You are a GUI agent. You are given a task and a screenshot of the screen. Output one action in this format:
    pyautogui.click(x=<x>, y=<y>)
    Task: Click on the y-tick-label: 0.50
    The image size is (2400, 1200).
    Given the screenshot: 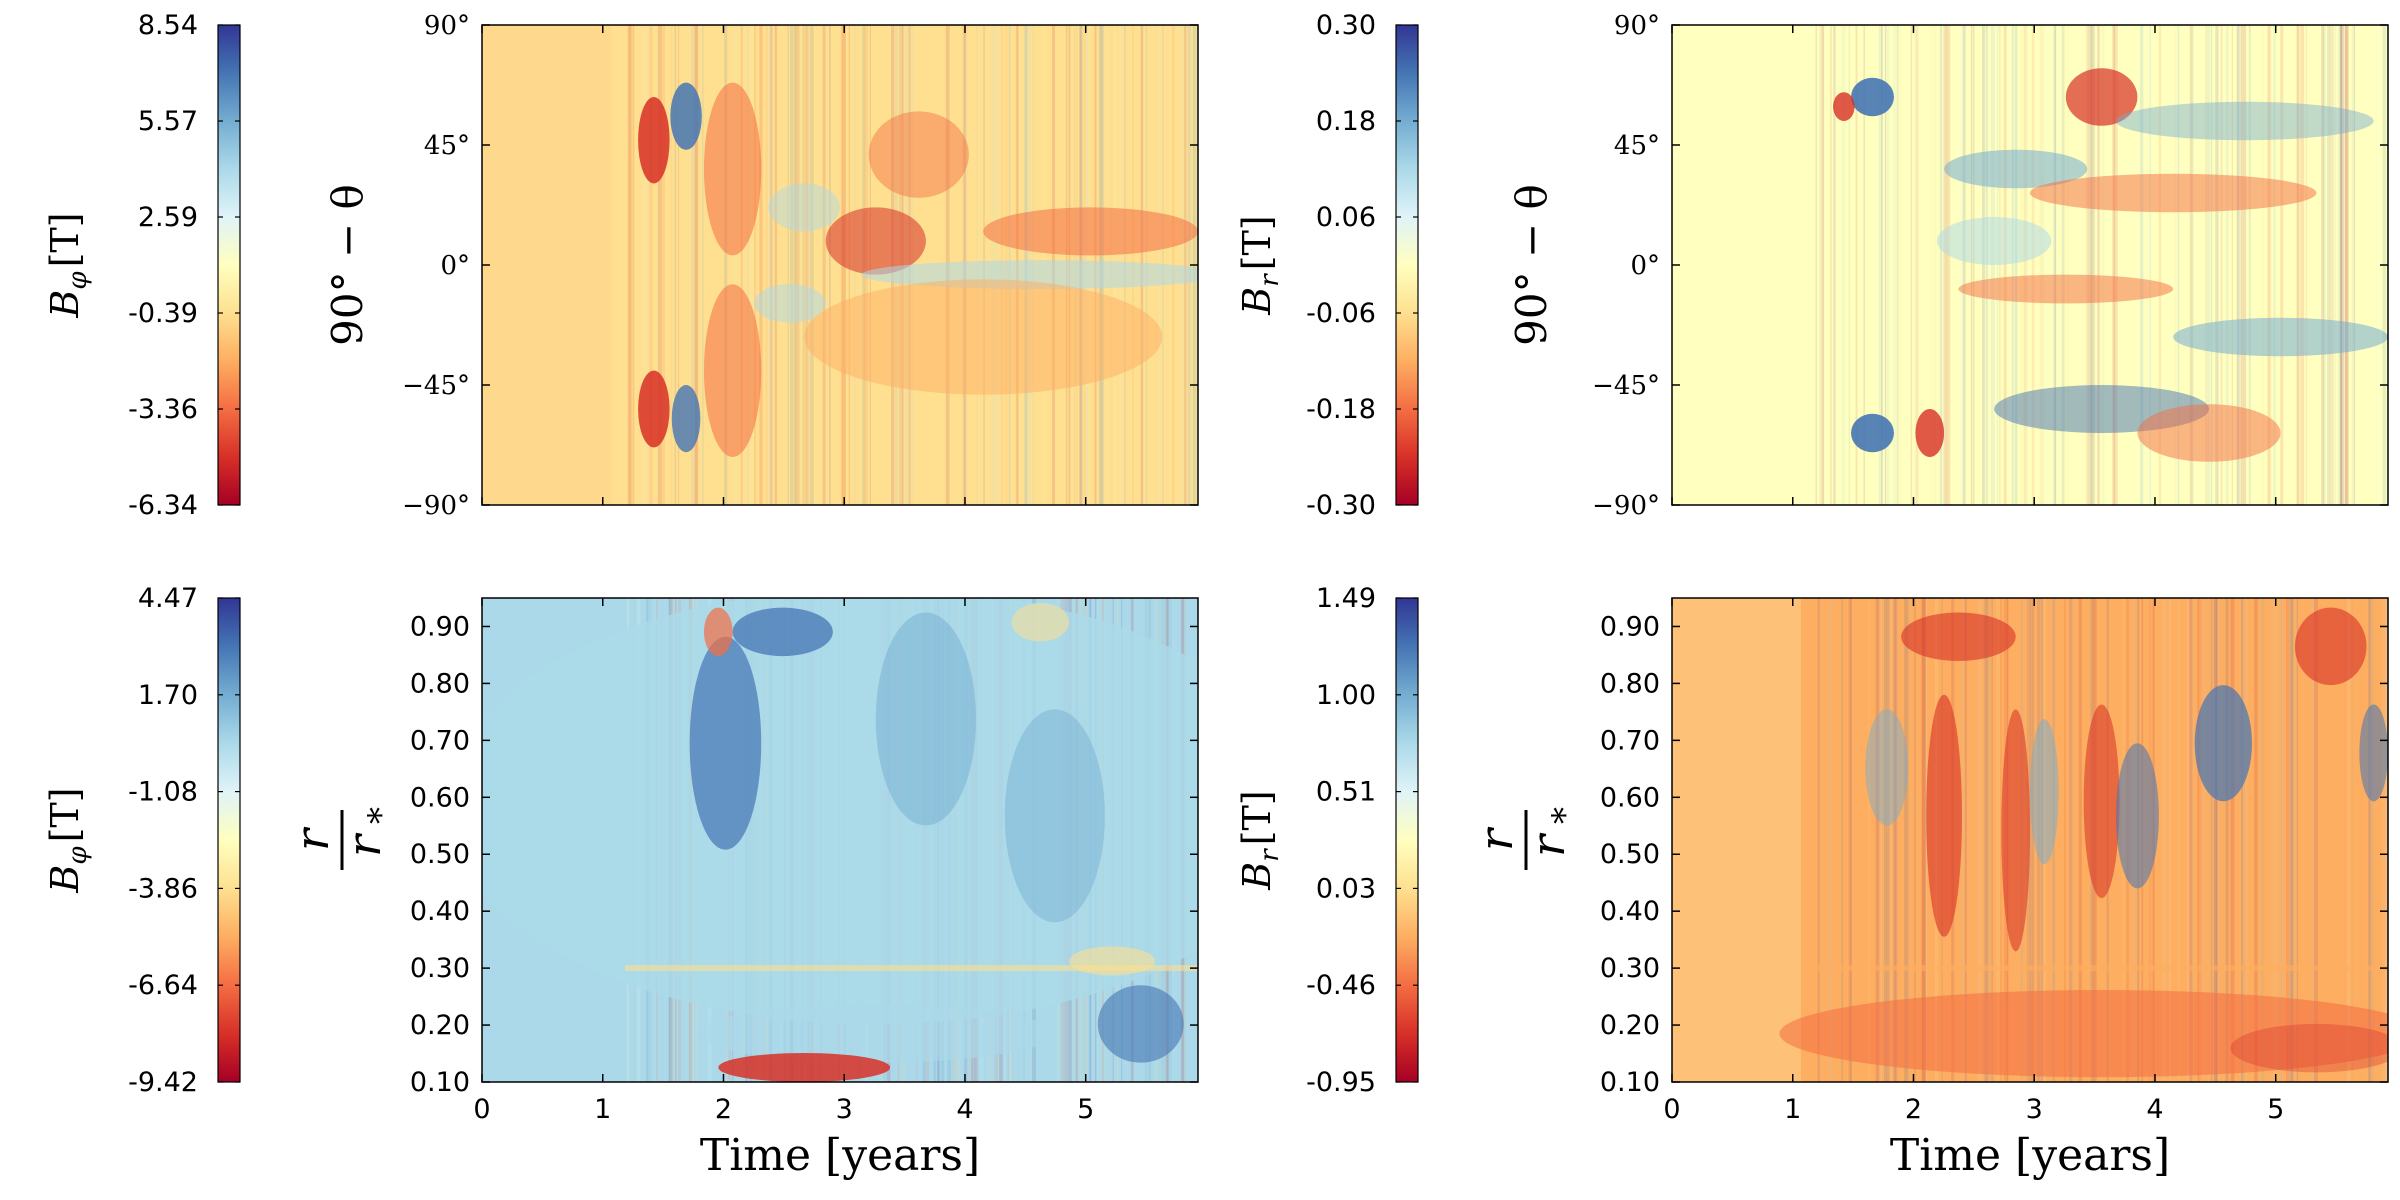 What is the action you would take?
    pyautogui.click(x=1630, y=854)
    